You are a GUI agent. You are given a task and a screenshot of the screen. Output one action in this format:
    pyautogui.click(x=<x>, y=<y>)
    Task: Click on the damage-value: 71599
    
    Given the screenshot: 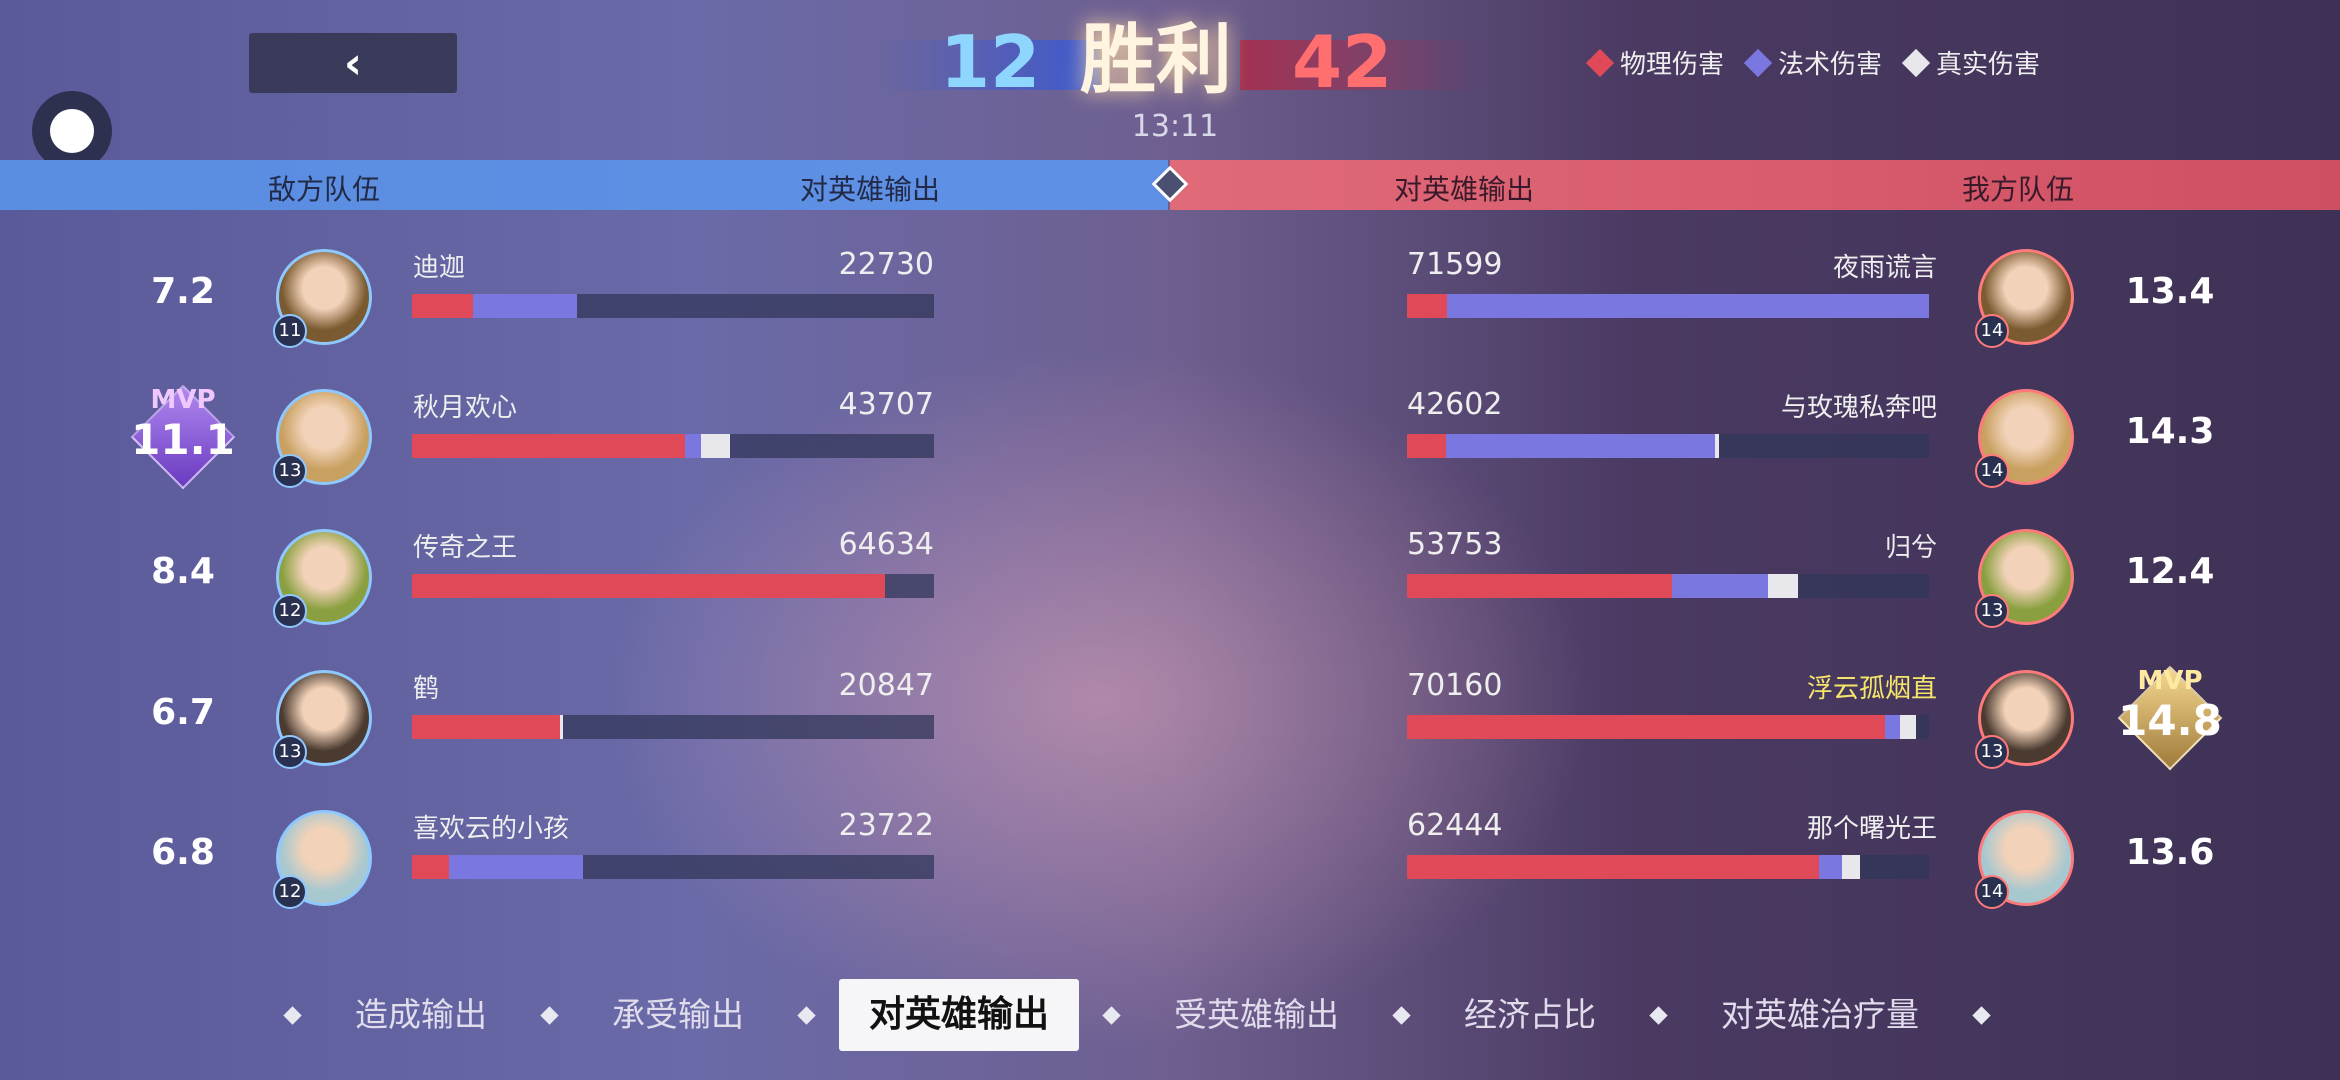 What is the action you would take?
    pyautogui.click(x=1455, y=264)
    